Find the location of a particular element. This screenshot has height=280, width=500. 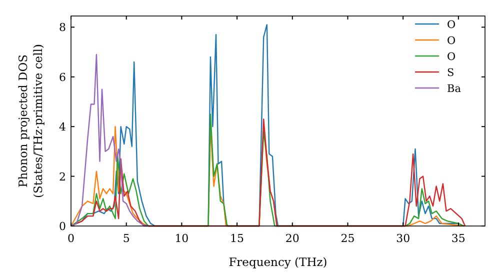

x-tick-label: 10 is located at coordinates (181, 238).